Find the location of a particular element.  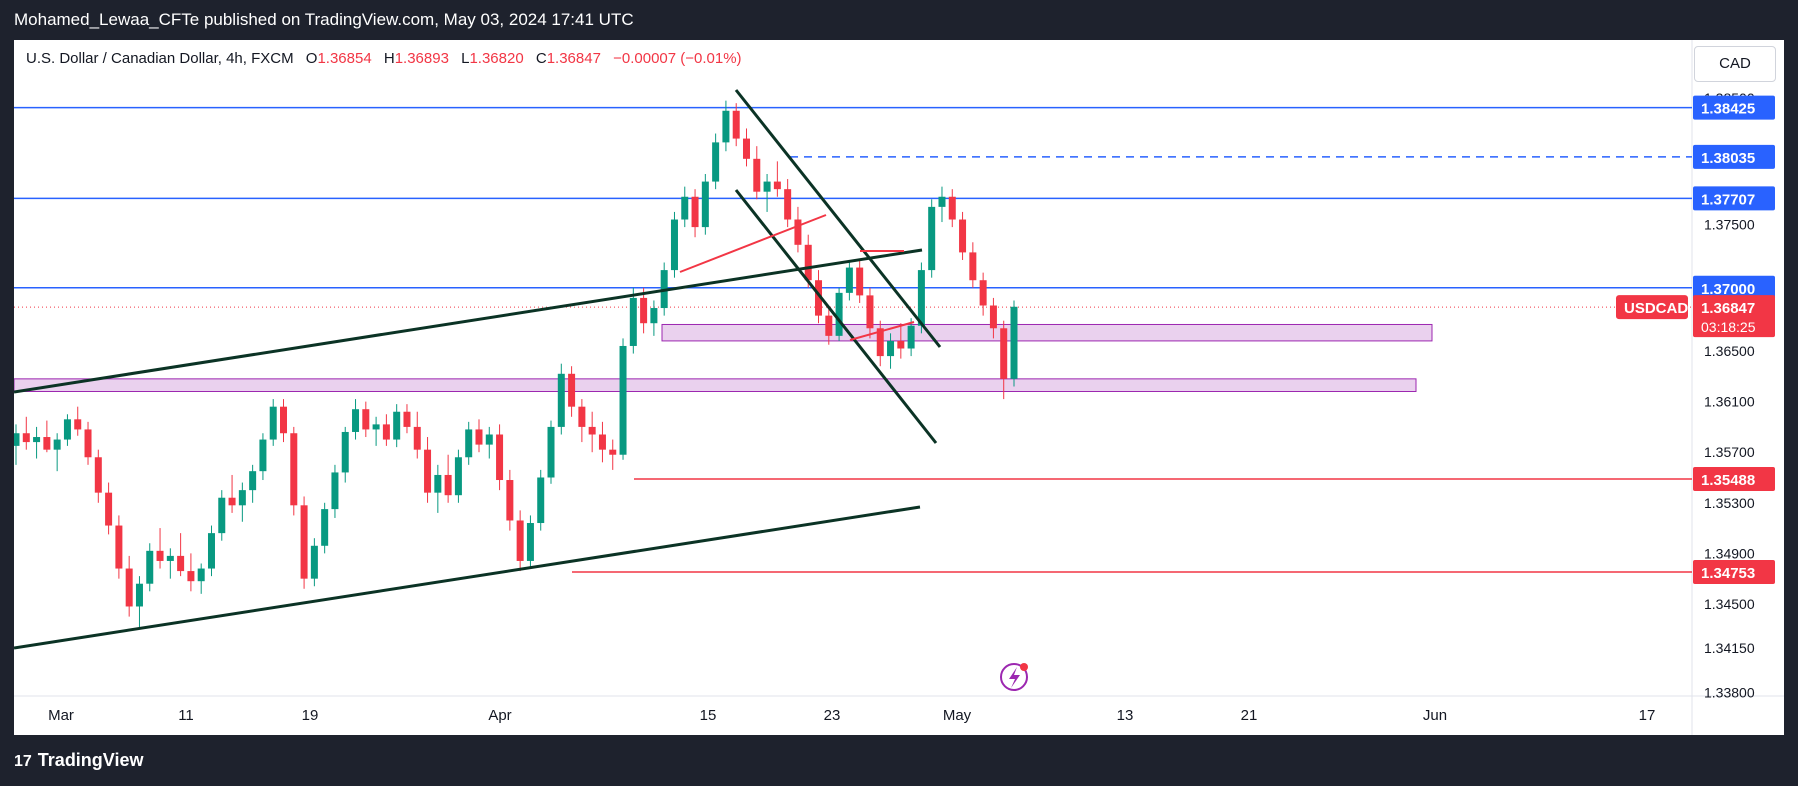

tradingview-logo-icon: 17 is located at coordinates (23, 761).